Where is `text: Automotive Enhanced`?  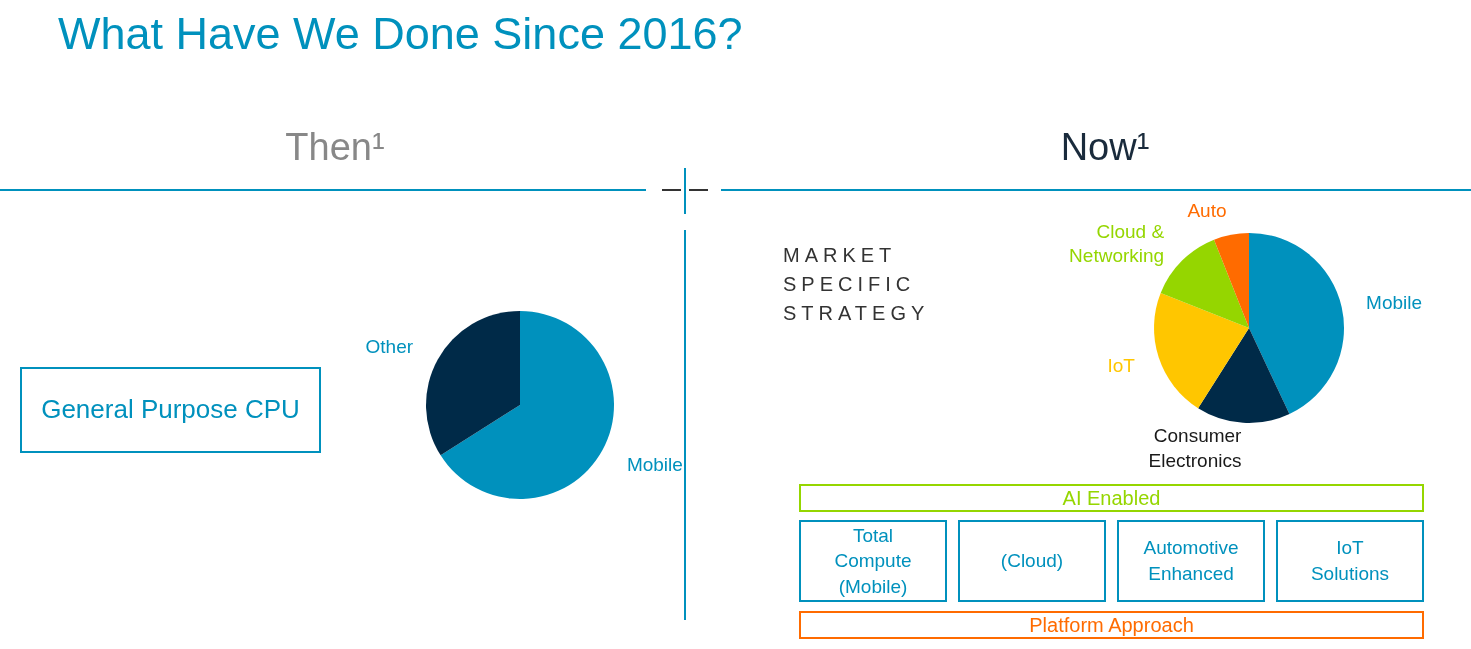
text: Automotive Enhanced is located at coordinates (1191, 561).